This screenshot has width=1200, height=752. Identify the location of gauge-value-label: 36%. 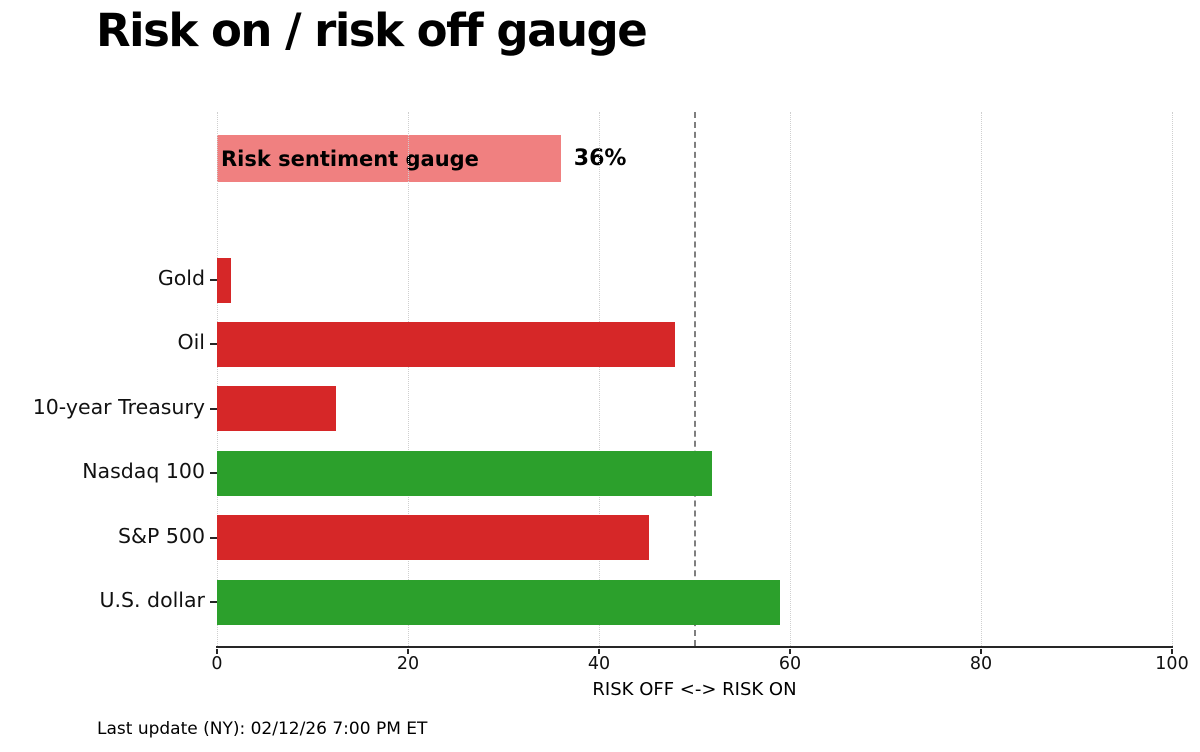
(600, 158).